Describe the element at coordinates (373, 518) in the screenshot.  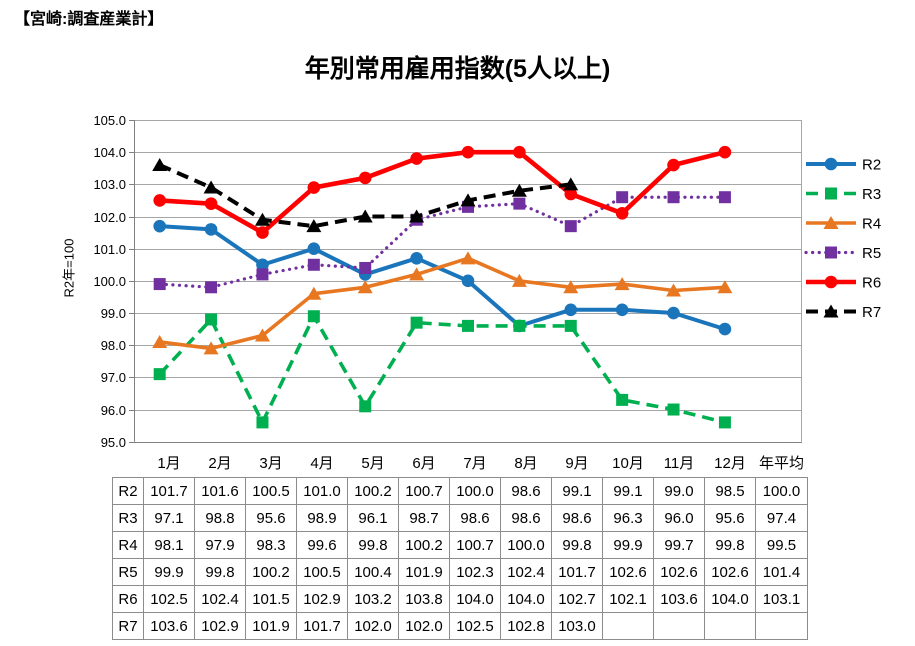
I see `table-cell: 96.1` at that location.